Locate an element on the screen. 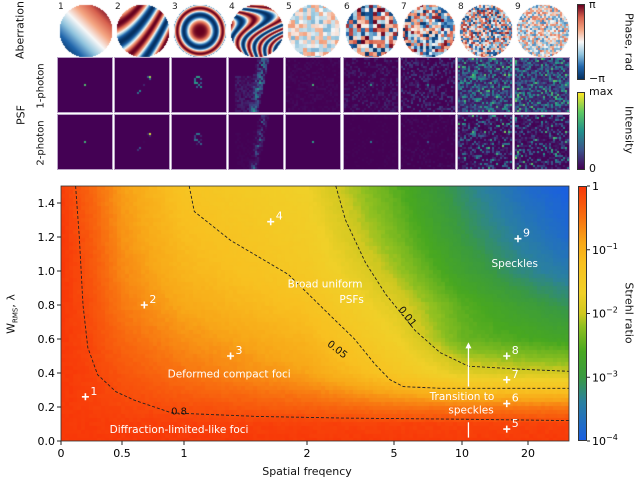 The image size is (640, 496). region-annotation: PSFs is located at coordinates (351, 300).